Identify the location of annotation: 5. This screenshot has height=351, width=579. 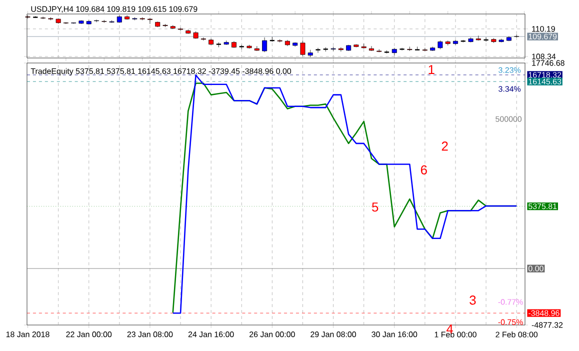
(375, 207).